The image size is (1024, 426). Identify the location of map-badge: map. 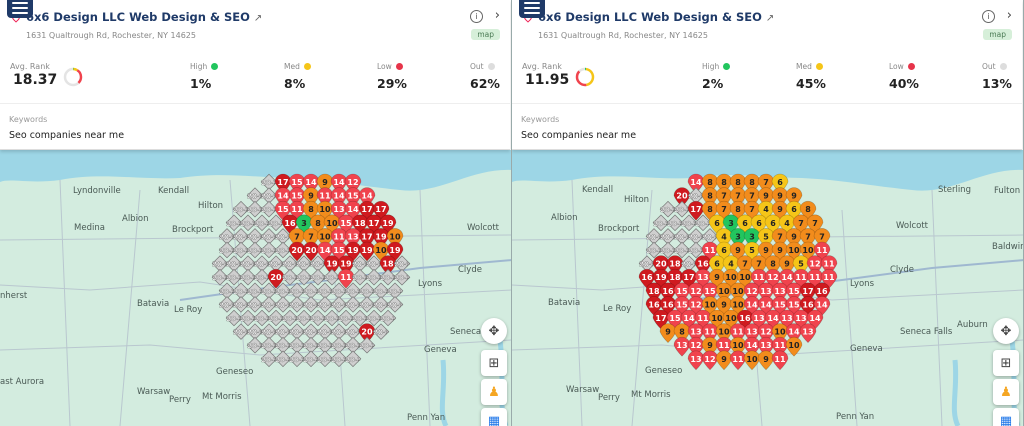
(997, 34).